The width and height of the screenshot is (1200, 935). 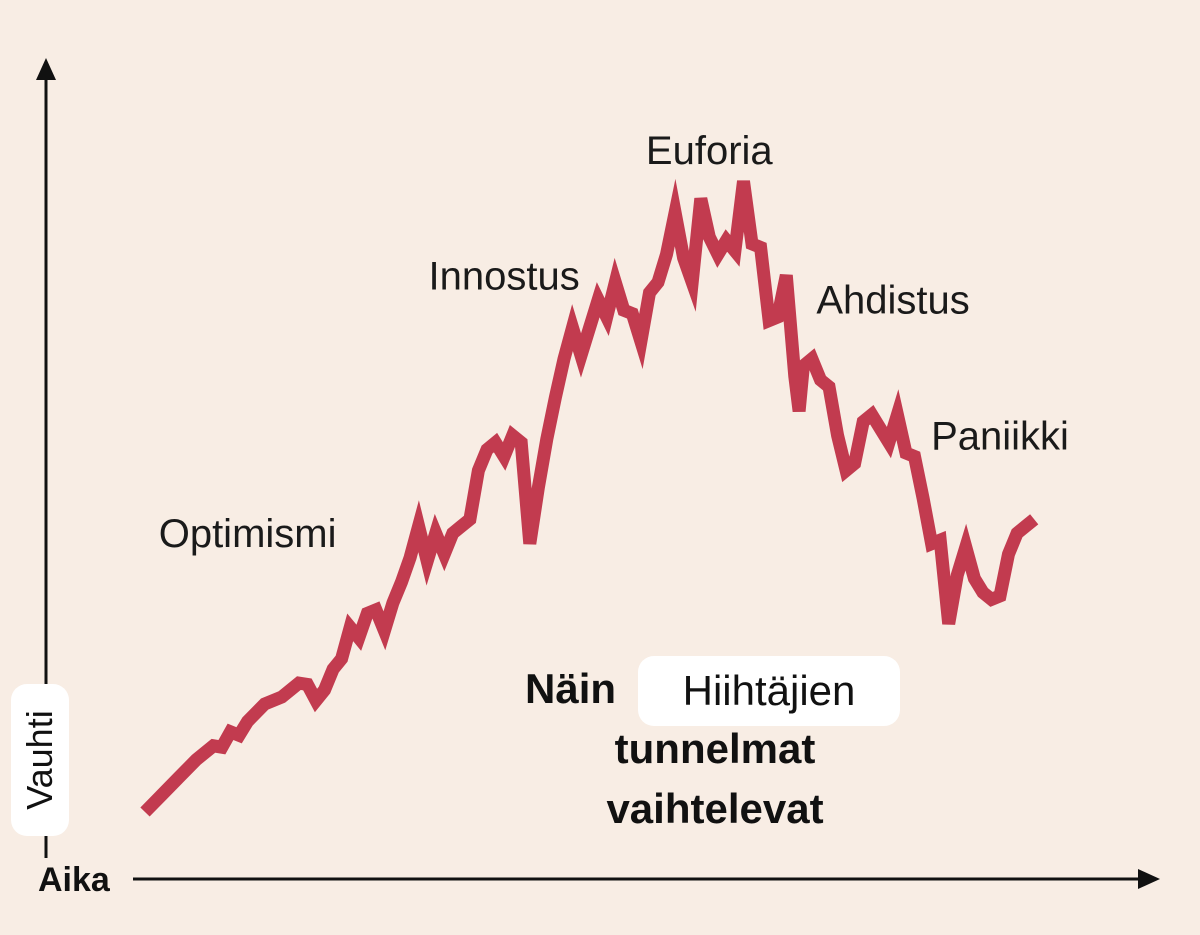 I want to click on title-line1-start: Näin, so click(x=570, y=688).